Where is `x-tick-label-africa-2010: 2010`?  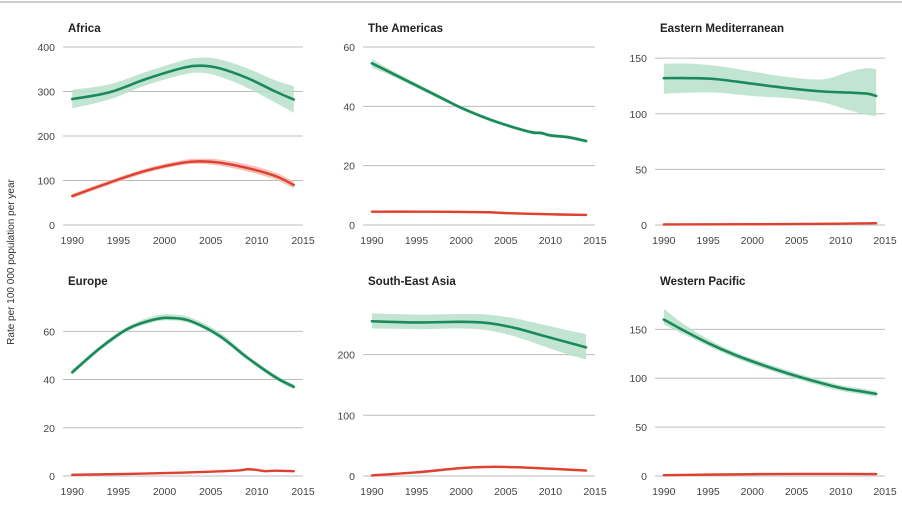
x-tick-label-africa-2010: 2010 is located at coordinates (257, 241).